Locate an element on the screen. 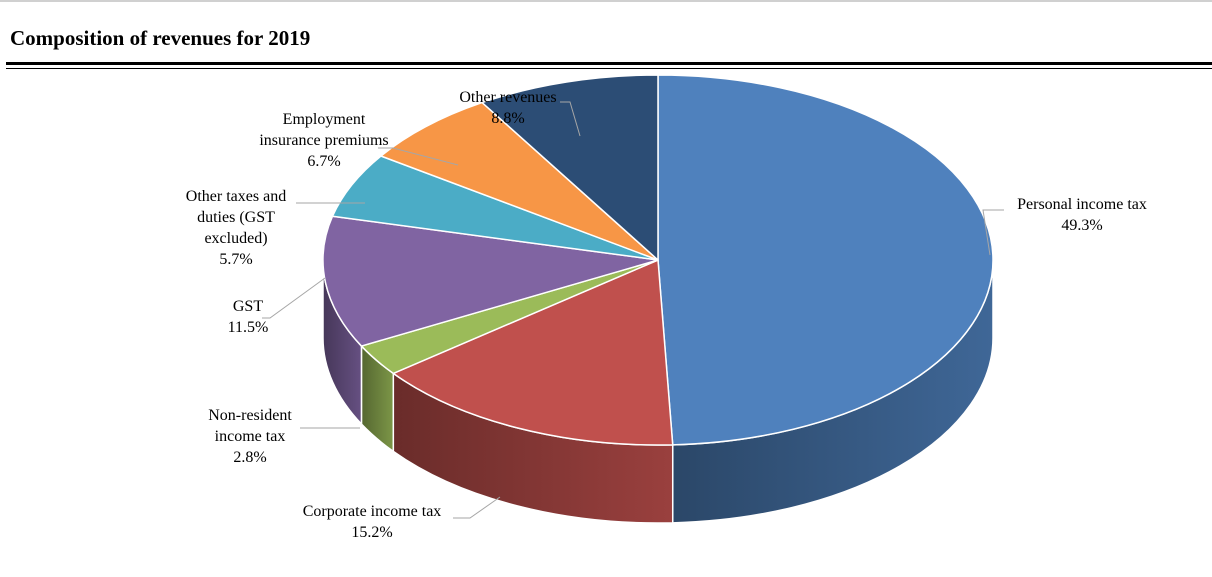  title-underline-thin is located at coordinates (609, 68).